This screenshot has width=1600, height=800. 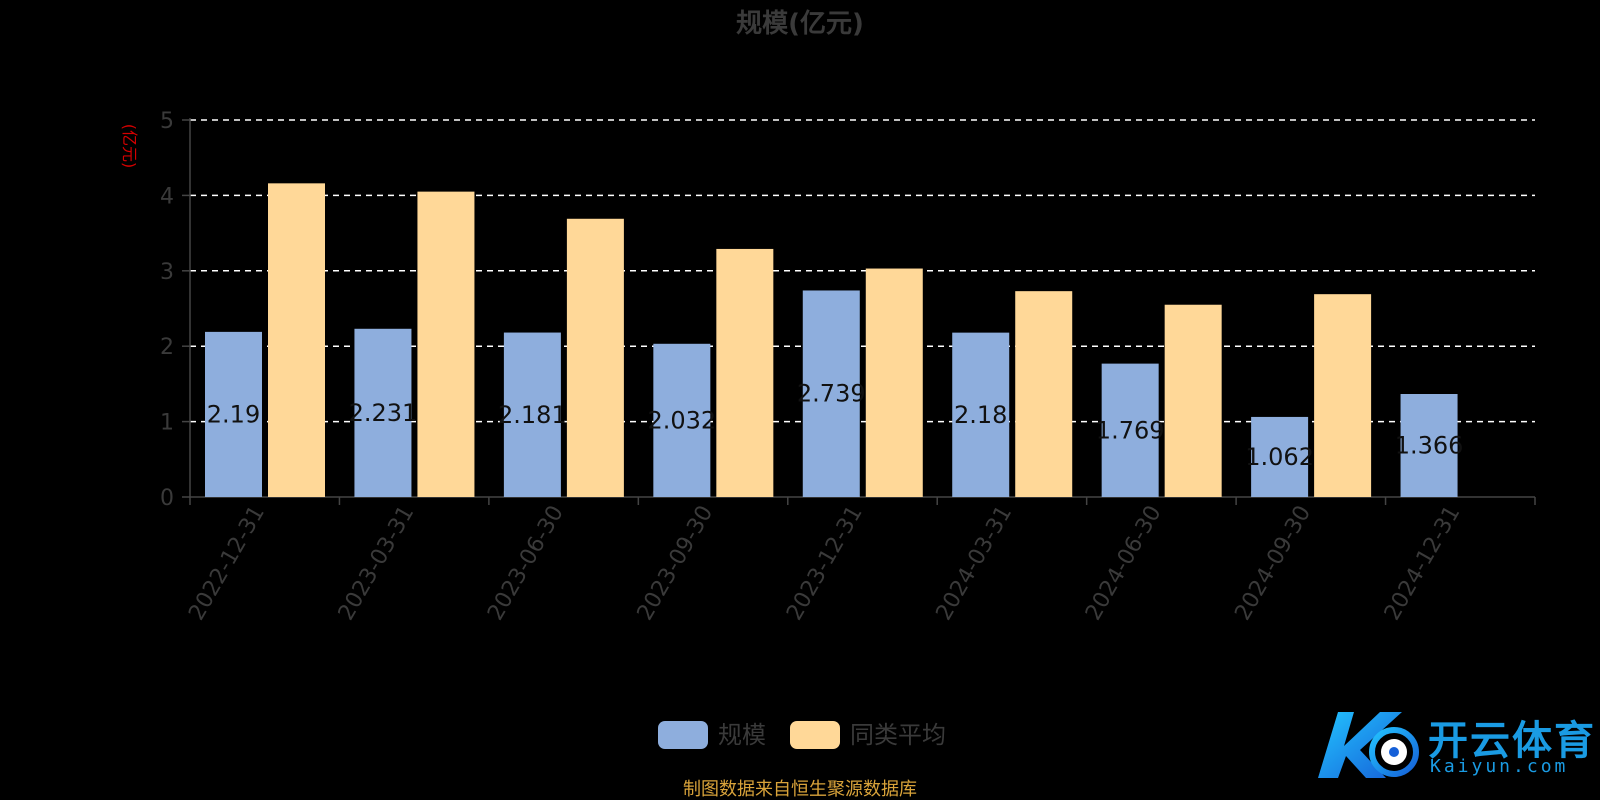 I want to click on x-tick-label: 2024-09-30, so click(x=1273, y=563).